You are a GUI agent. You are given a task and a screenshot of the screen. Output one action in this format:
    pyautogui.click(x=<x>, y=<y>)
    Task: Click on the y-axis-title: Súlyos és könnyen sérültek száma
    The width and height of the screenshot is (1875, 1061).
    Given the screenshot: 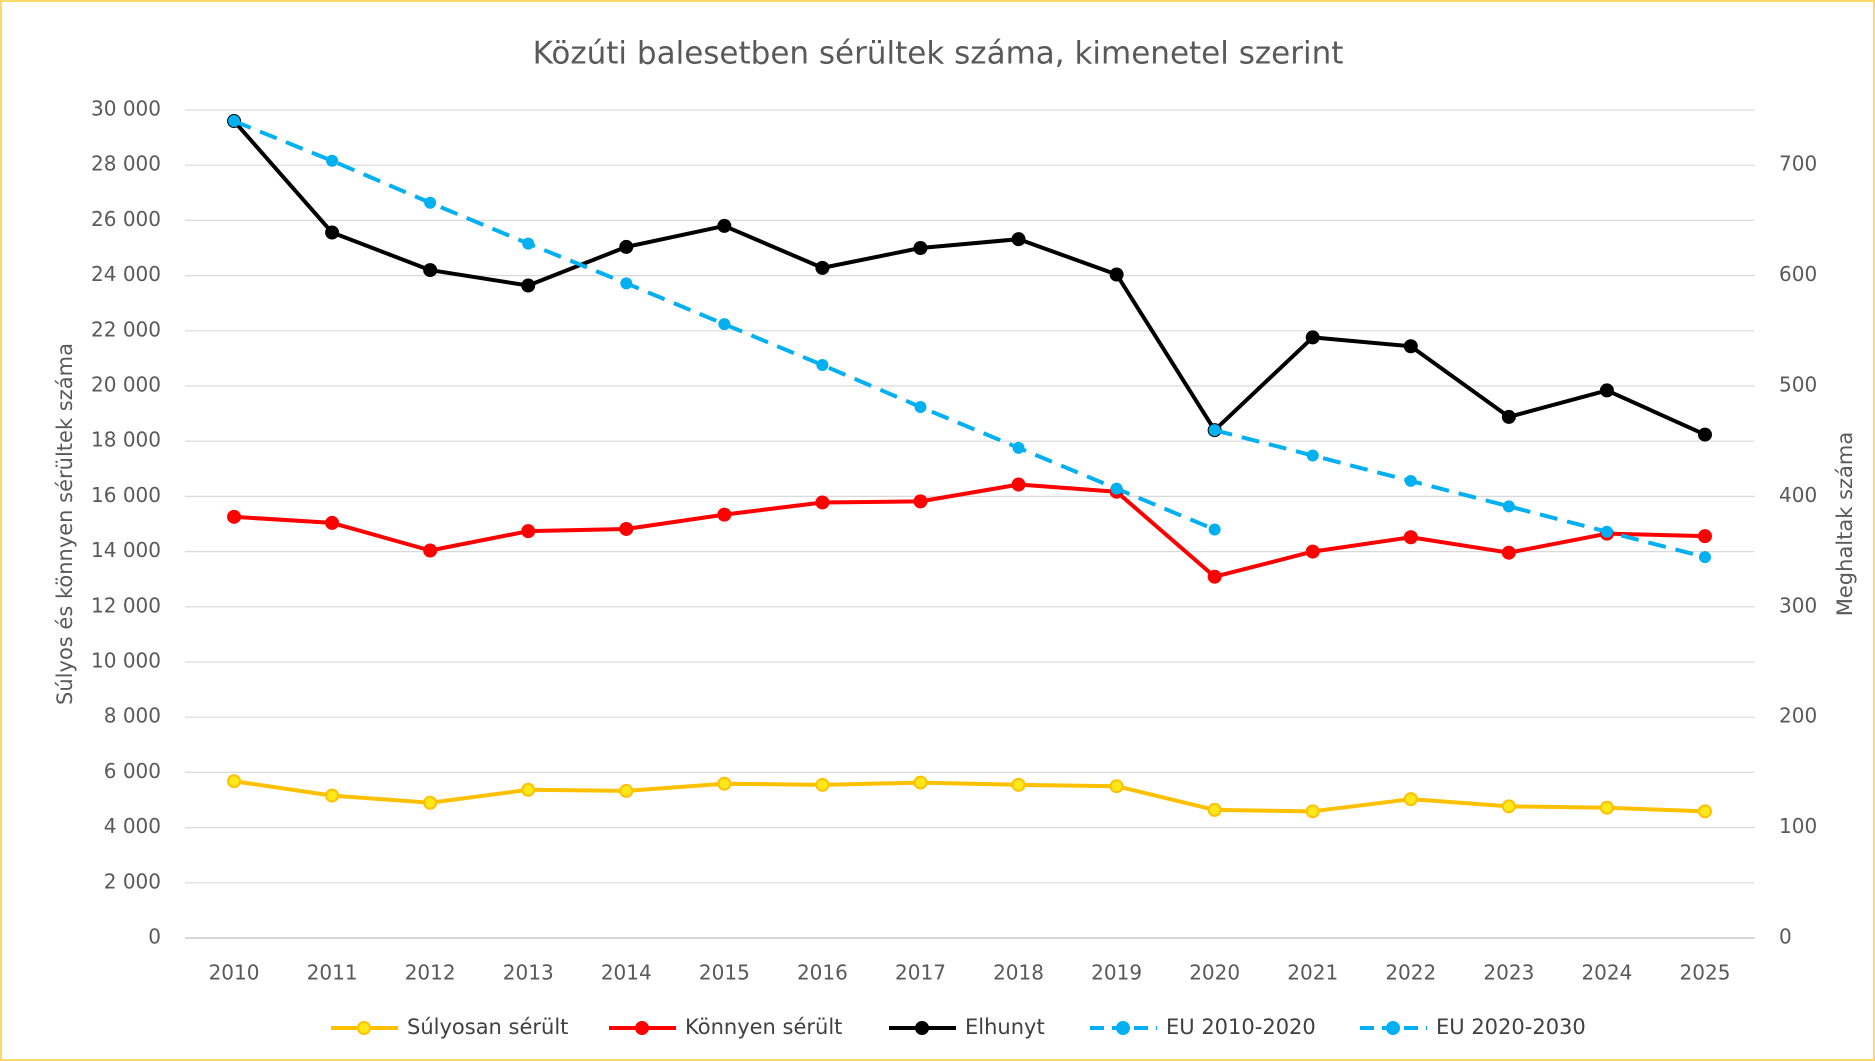 What is the action you would take?
    pyautogui.click(x=65, y=524)
    